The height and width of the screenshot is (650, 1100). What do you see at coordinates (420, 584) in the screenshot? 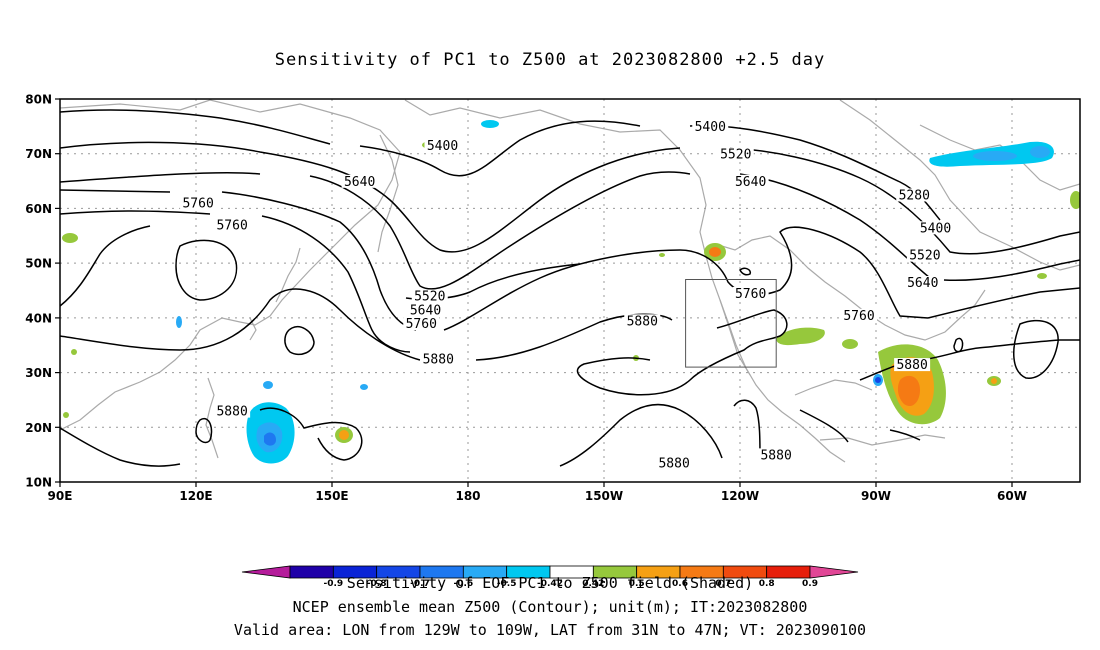
I see `colorbar-tick-label: -0.7` at bounding box center [420, 584].